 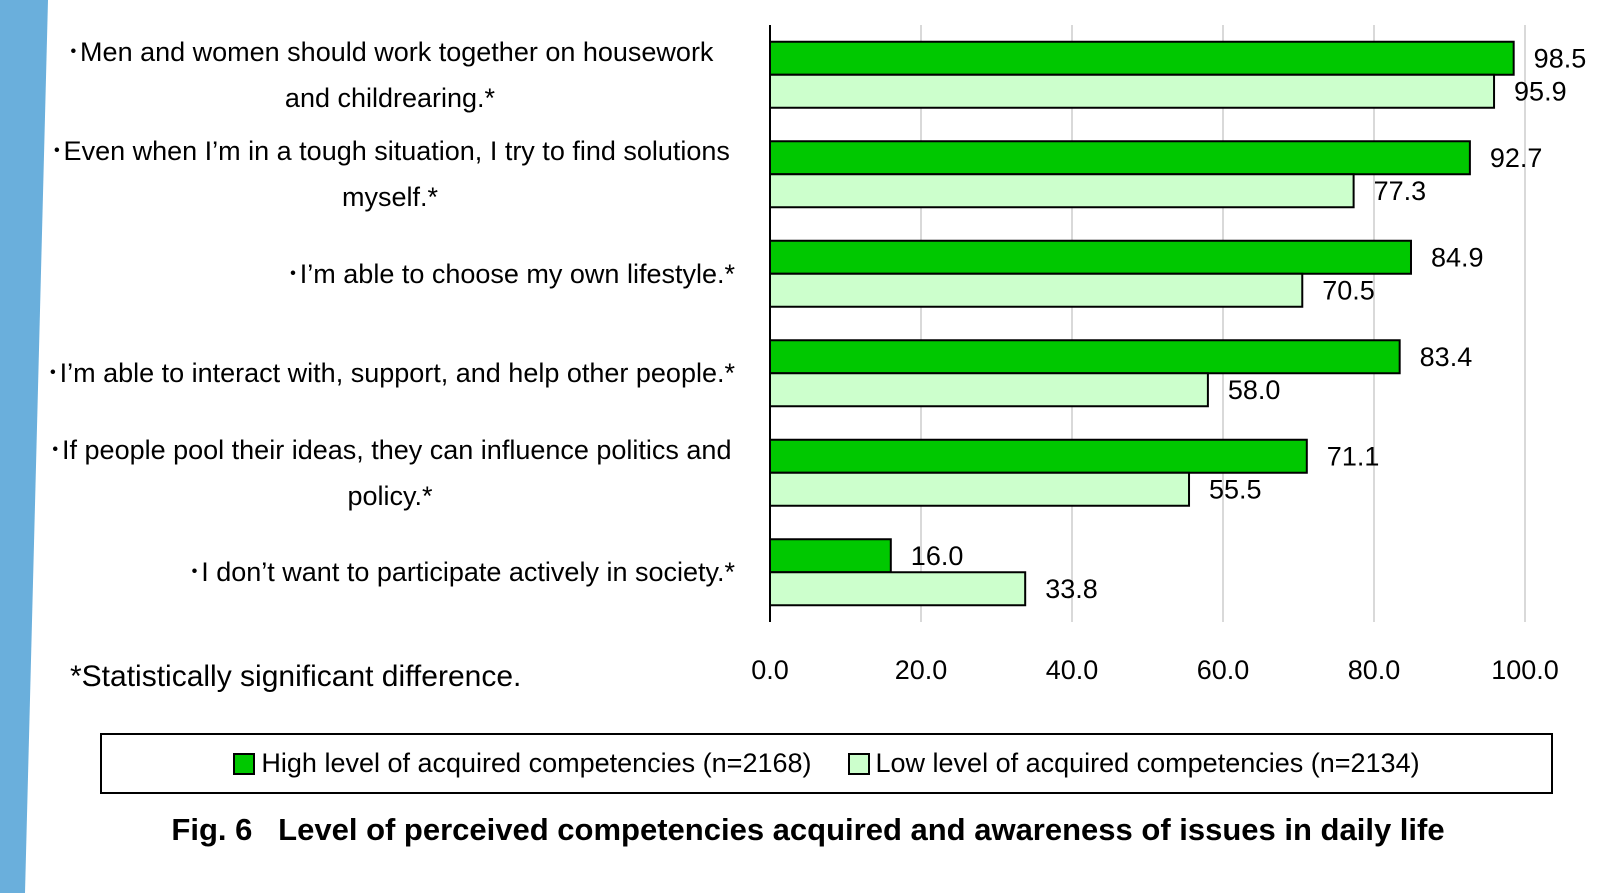 What do you see at coordinates (1348, 290) in the screenshot?
I see `value-label: 70.5` at bounding box center [1348, 290].